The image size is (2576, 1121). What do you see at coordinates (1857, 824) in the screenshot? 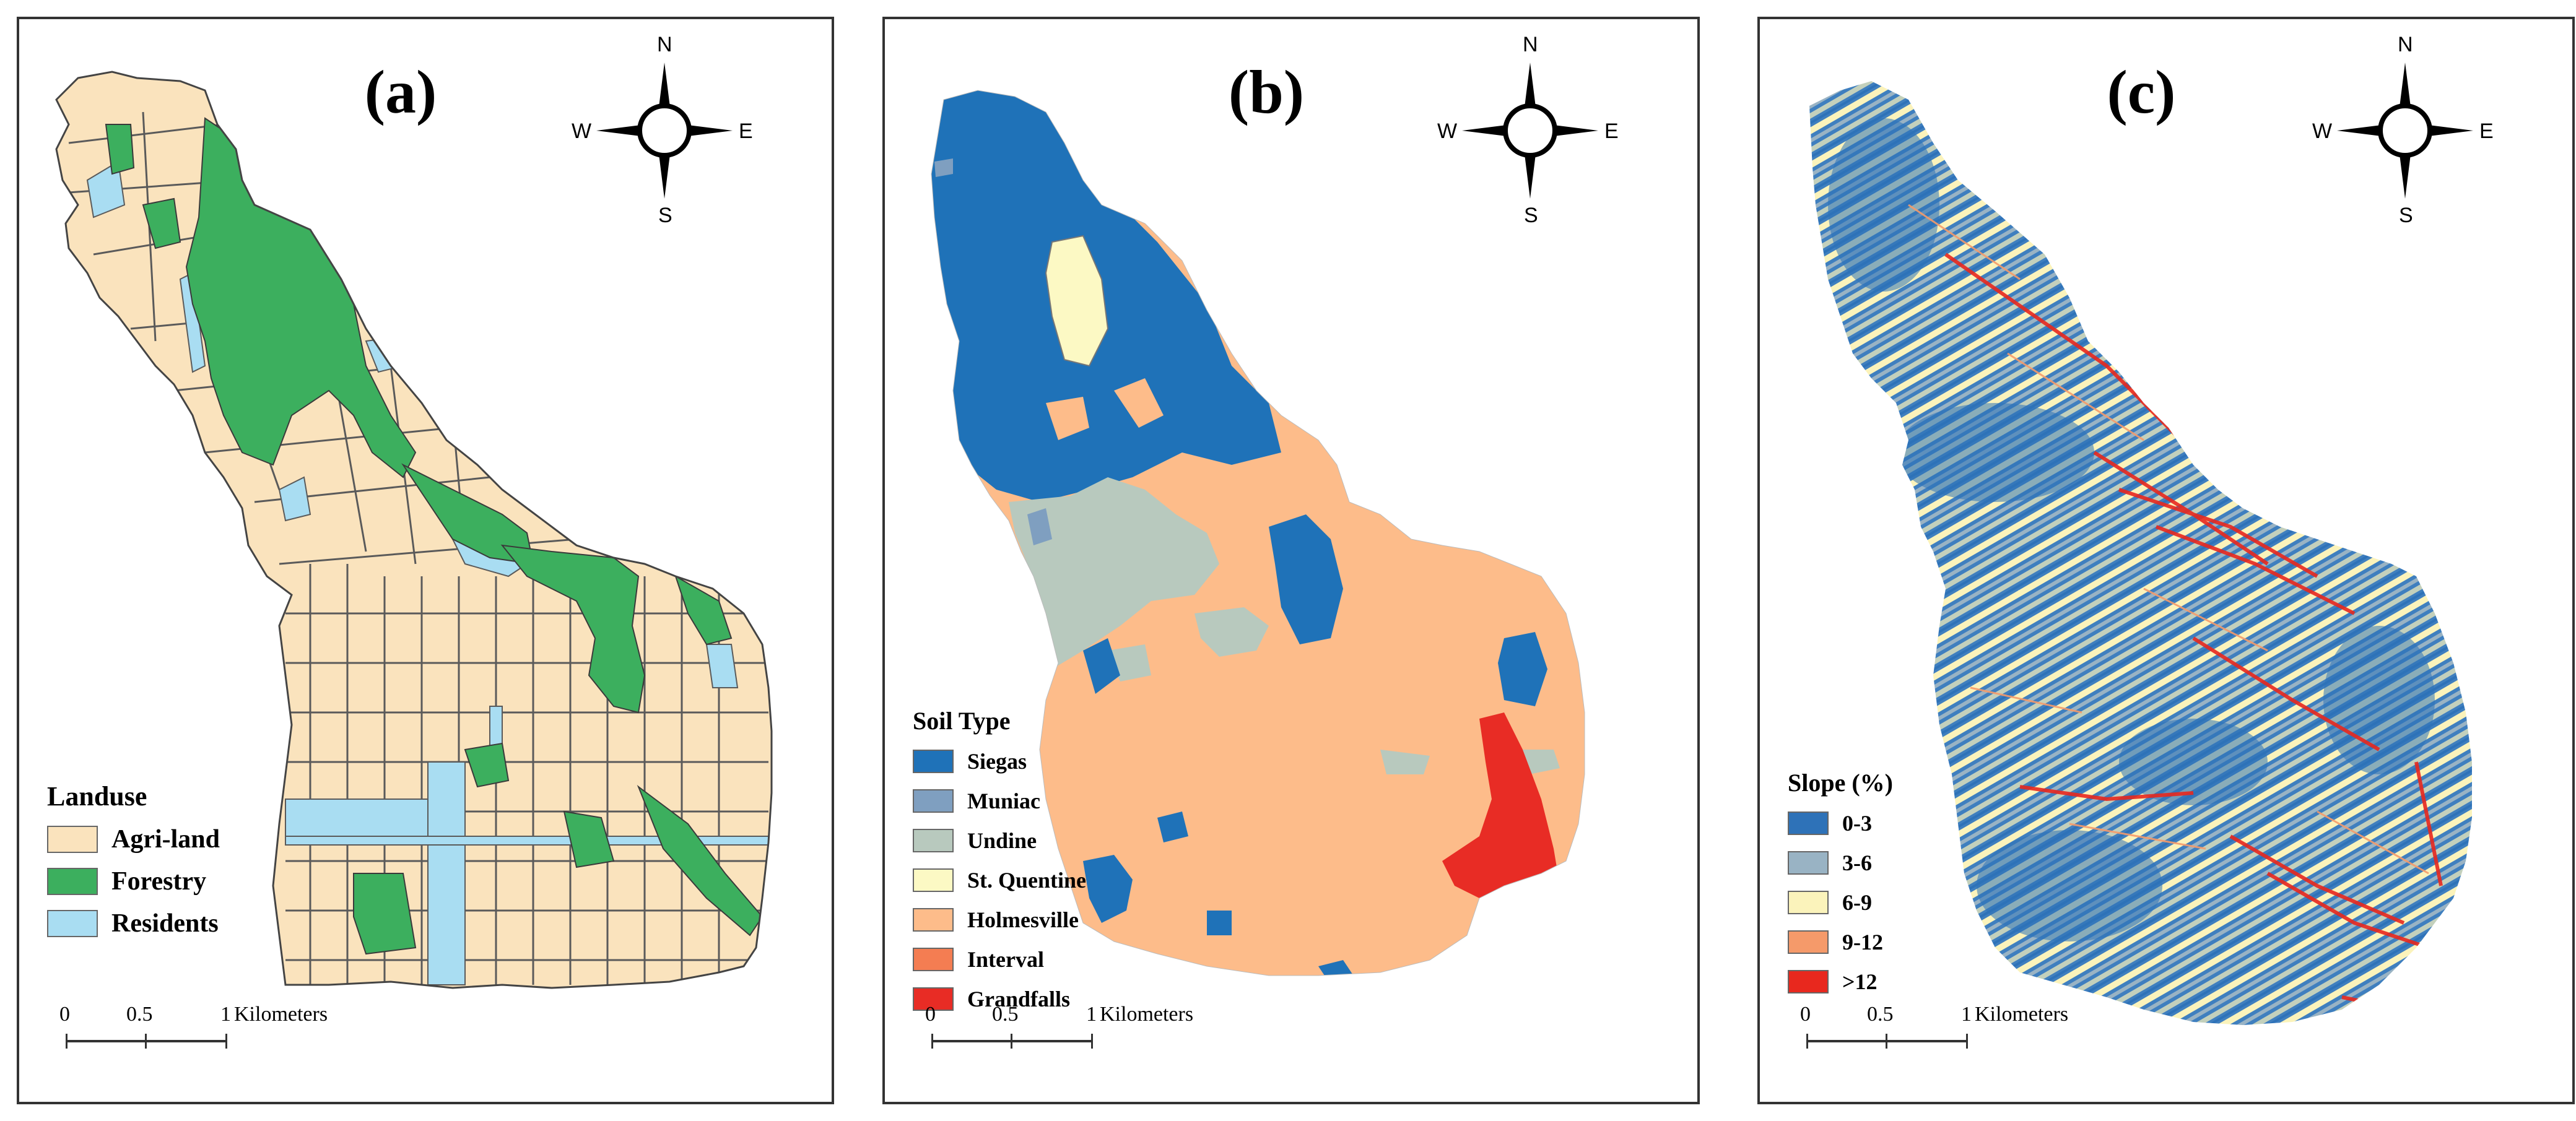
I see `legend-label: 0-3` at bounding box center [1857, 824].